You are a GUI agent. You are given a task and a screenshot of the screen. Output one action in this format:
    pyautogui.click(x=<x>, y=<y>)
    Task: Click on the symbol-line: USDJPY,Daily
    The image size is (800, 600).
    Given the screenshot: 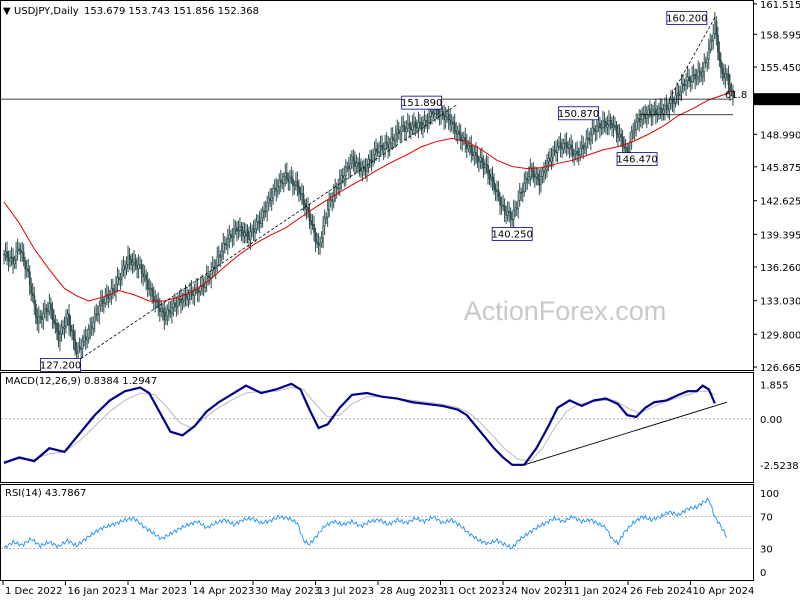 What is the action you would take?
    pyautogui.click(x=46, y=11)
    